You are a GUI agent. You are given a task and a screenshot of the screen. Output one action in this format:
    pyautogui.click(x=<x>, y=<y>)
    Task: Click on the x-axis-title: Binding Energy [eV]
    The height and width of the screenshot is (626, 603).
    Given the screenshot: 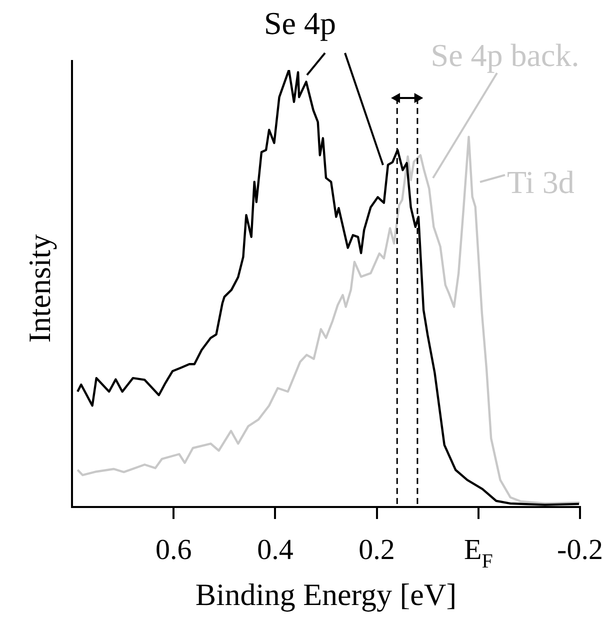 What is the action you would take?
    pyautogui.click(x=326, y=594)
    